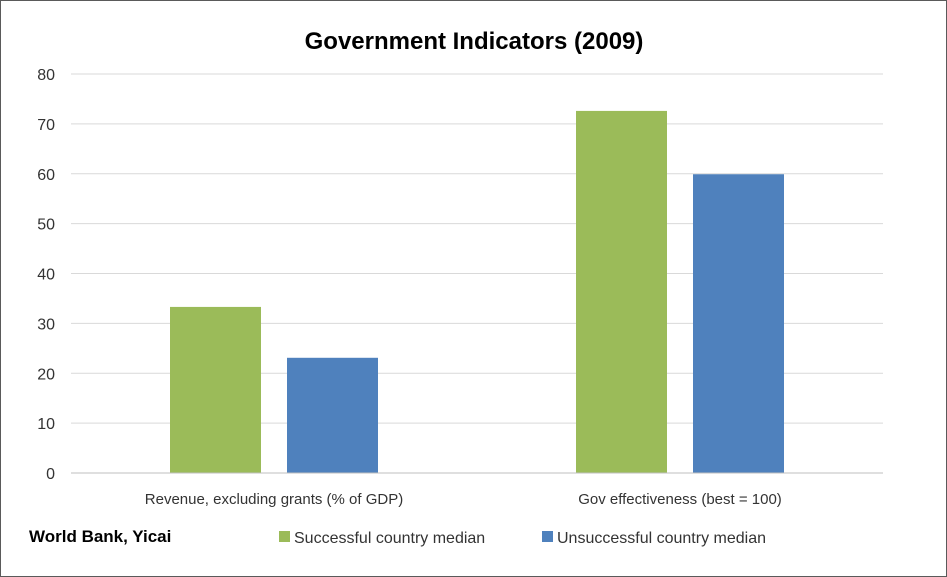 This screenshot has height=577, width=947. Describe the element at coordinates (46, 374) in the screenshot. I see `y-tick-label: 20` at that location.